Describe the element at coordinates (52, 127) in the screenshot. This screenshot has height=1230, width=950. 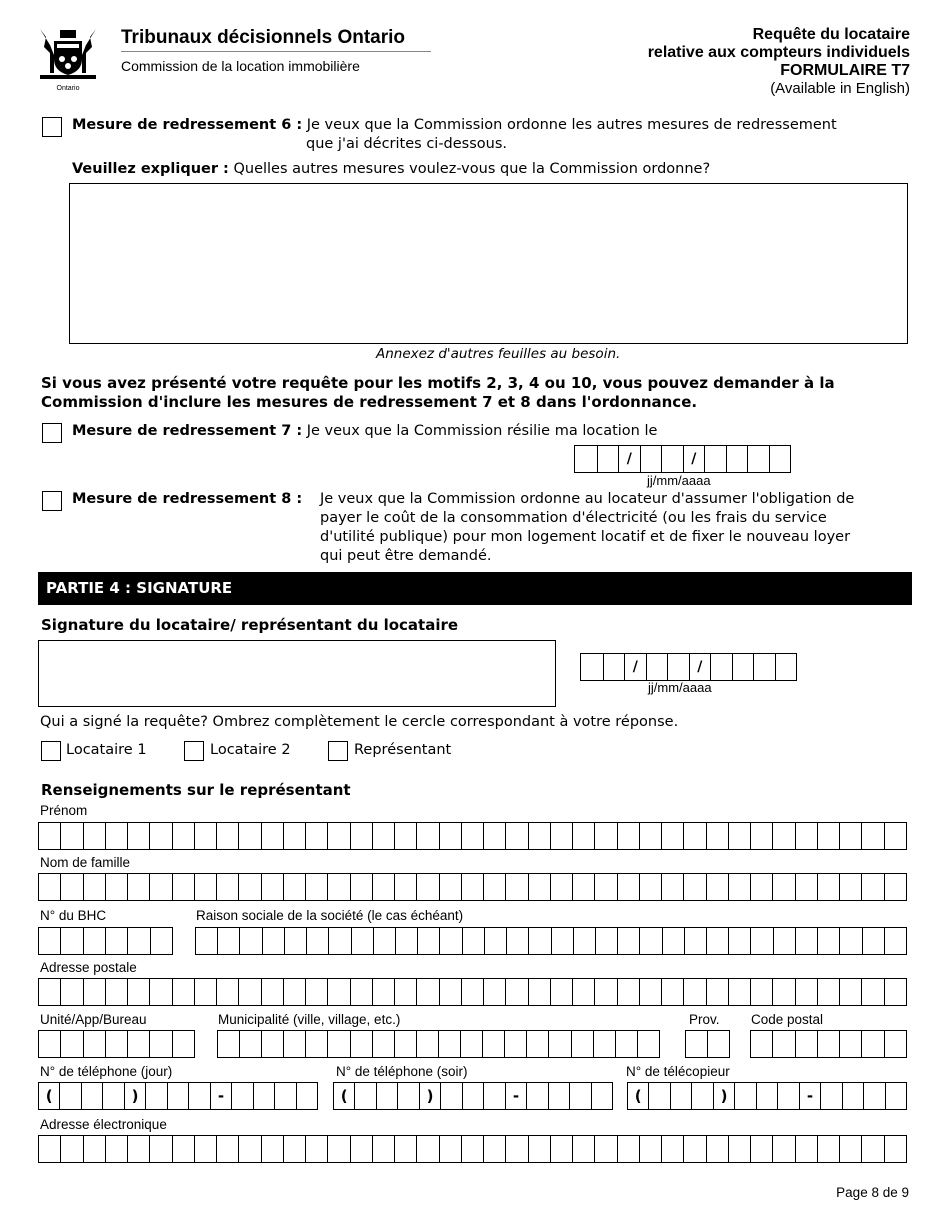
I see `remedy6-checkbox` at that location.